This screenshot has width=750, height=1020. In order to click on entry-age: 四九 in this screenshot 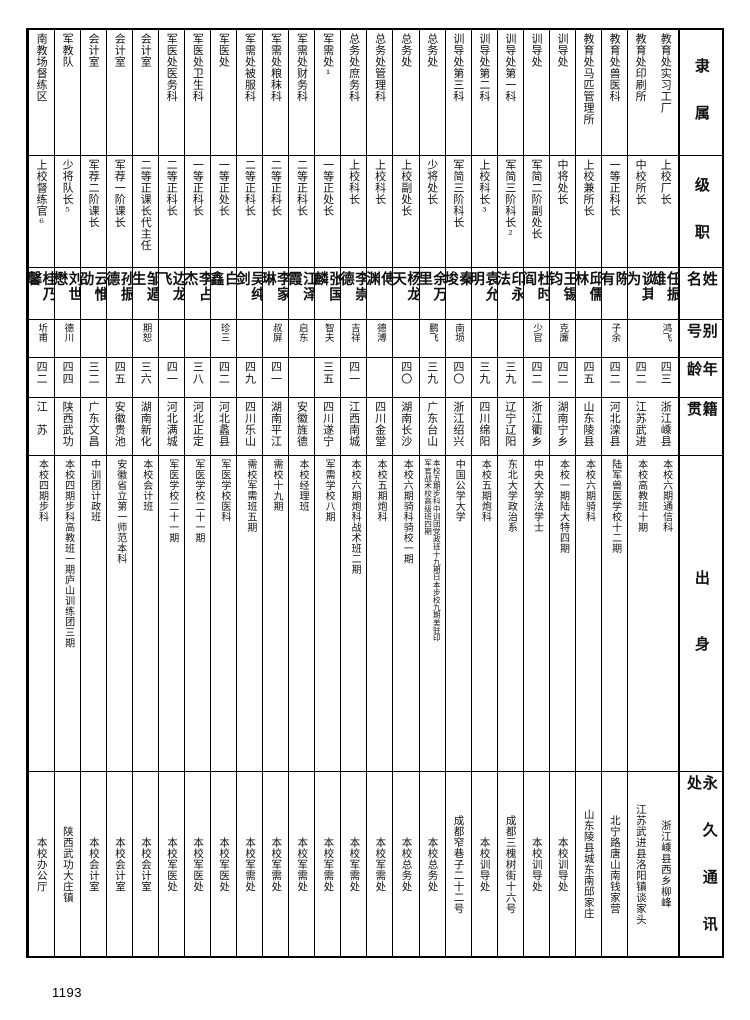, I will do `click(250, 377)`.